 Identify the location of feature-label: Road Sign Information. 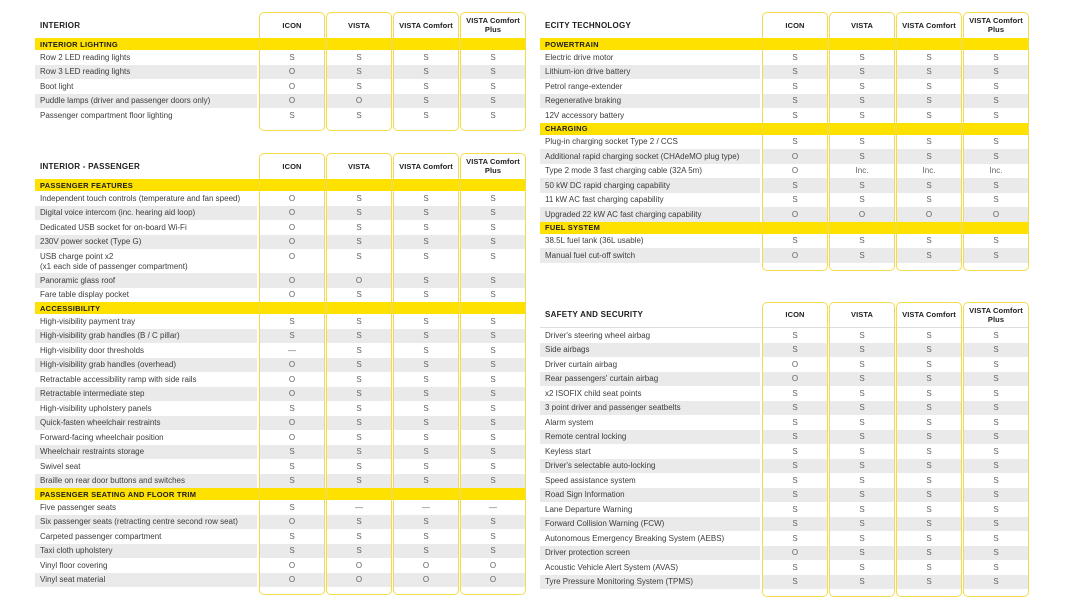
(650, 494).